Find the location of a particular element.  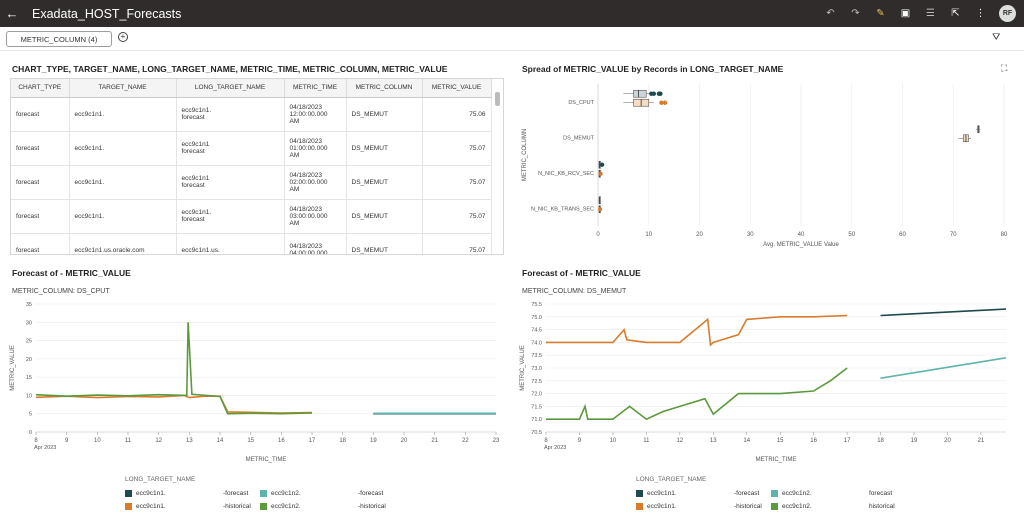

cell-metric-time: 04/18/2023 02:00:00.000 AM is located at coordinates (315, 182).